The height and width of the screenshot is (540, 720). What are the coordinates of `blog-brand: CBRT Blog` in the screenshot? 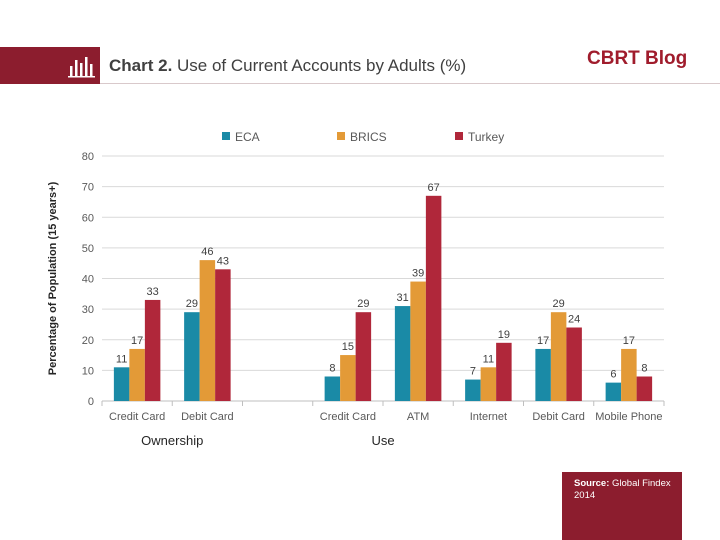 It's located at (637, 58).